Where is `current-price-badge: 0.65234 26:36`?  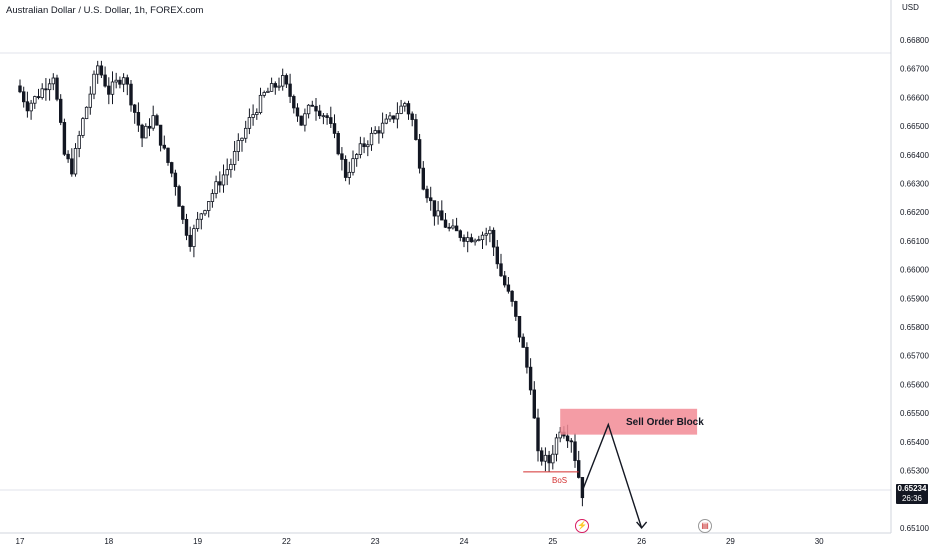
current-price-badge: 0.65234 26:36 is located at coordinates (912, 494).